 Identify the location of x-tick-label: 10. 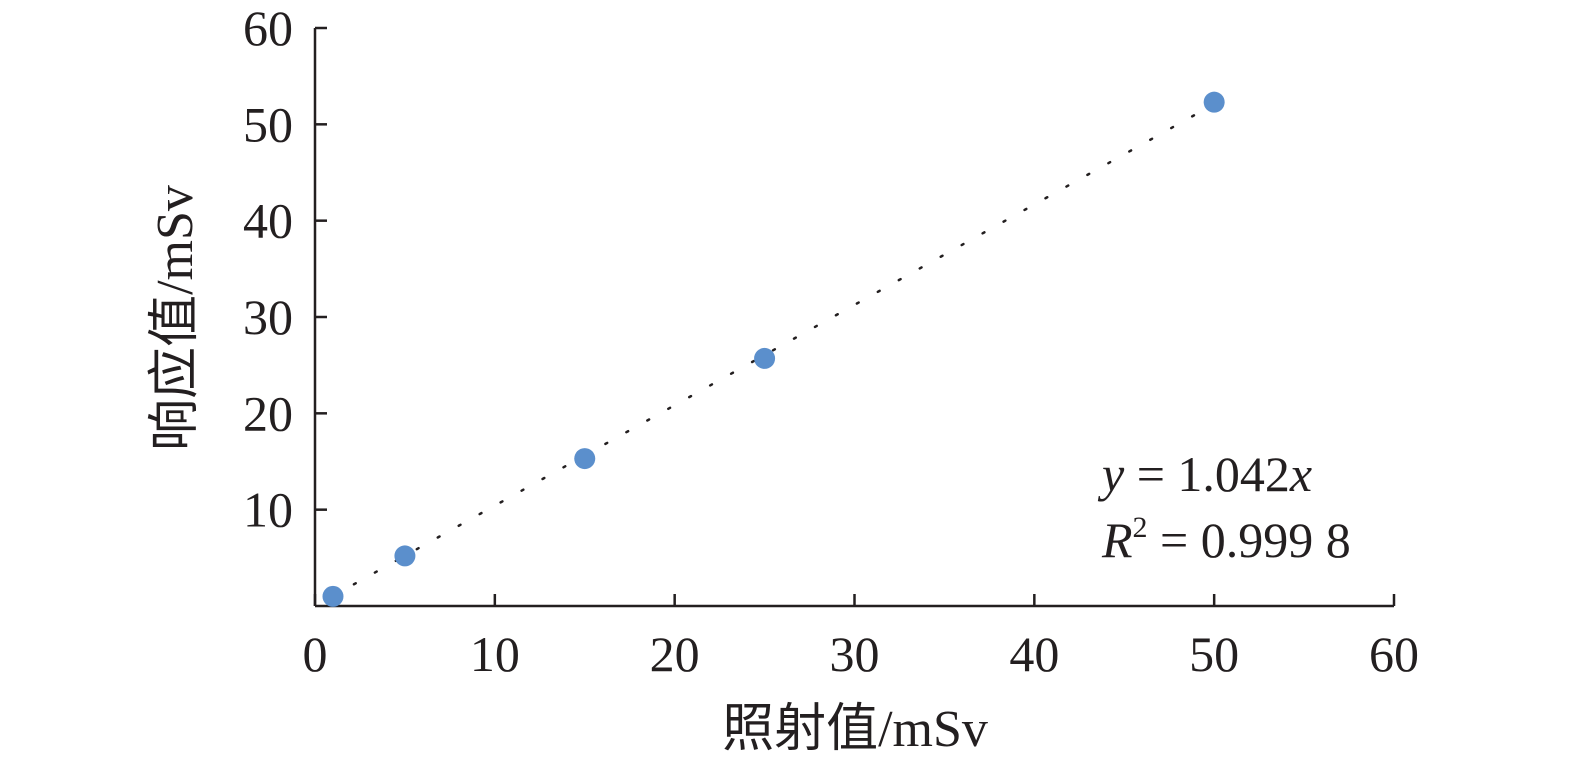
(495, 654).